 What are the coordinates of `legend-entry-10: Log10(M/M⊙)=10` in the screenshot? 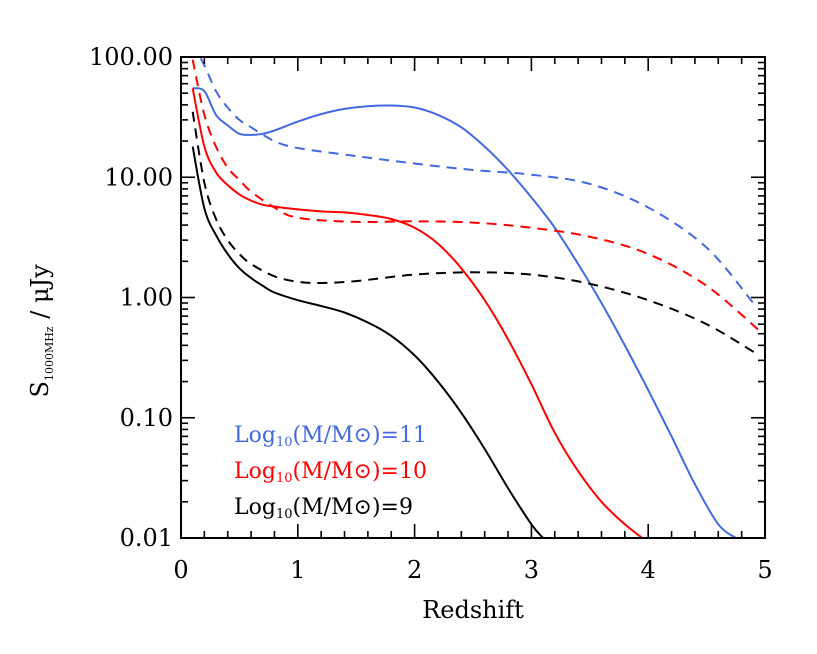 It's located at (330, 472).